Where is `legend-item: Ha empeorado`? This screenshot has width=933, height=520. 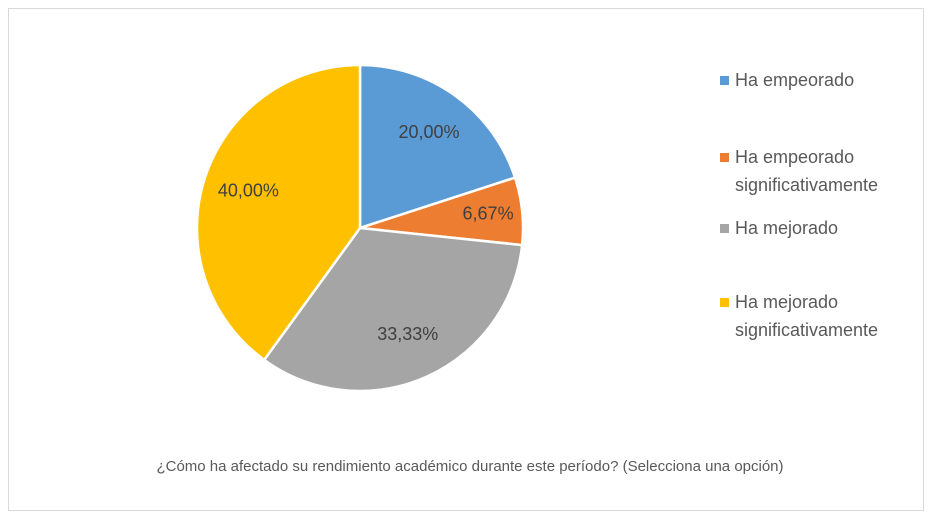
legend-item: Ha empeorado is located at coordinates (820, 80).